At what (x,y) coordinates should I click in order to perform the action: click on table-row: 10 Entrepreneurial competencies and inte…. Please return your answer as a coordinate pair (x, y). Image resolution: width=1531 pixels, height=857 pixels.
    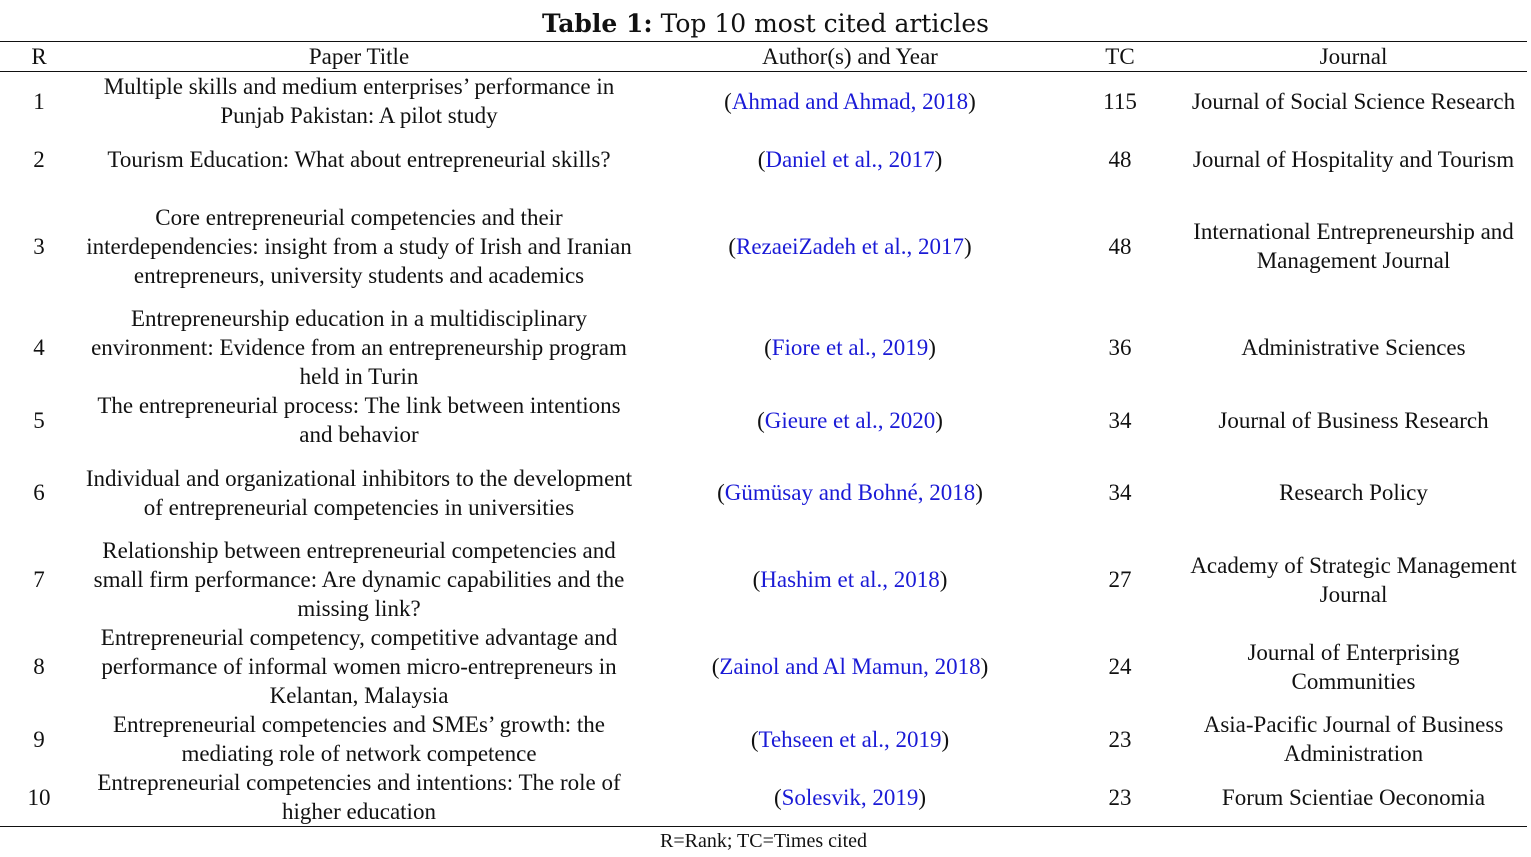
    Looking at the image, I should click on (763, 797).